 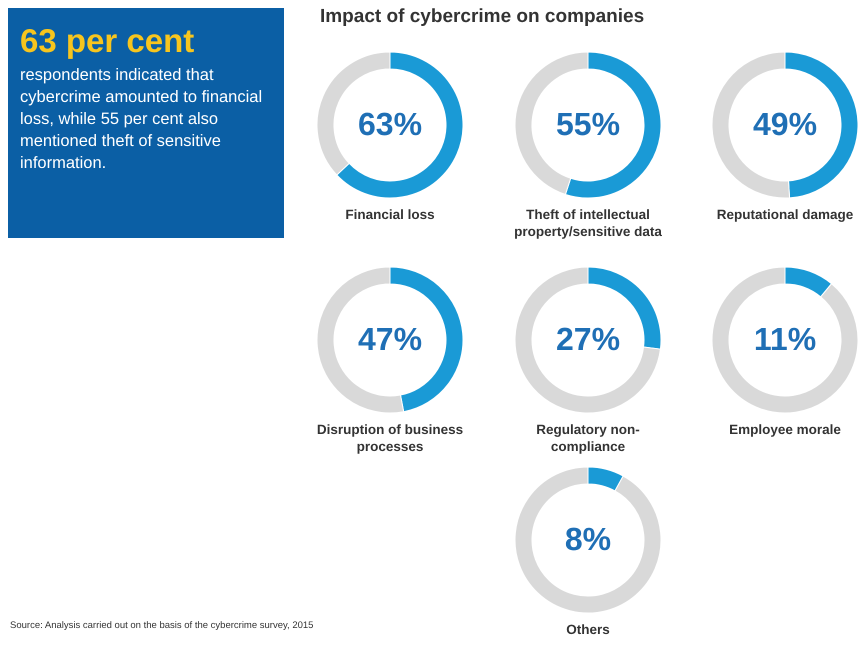 What do you see at coordinates (142, 119) in the screenshot?
I see `text: respondents indicated that cybercrime amounted to financial loss, while 55 per cent also mentioned theft of sensitive information.` at bounding box center [142, 119].